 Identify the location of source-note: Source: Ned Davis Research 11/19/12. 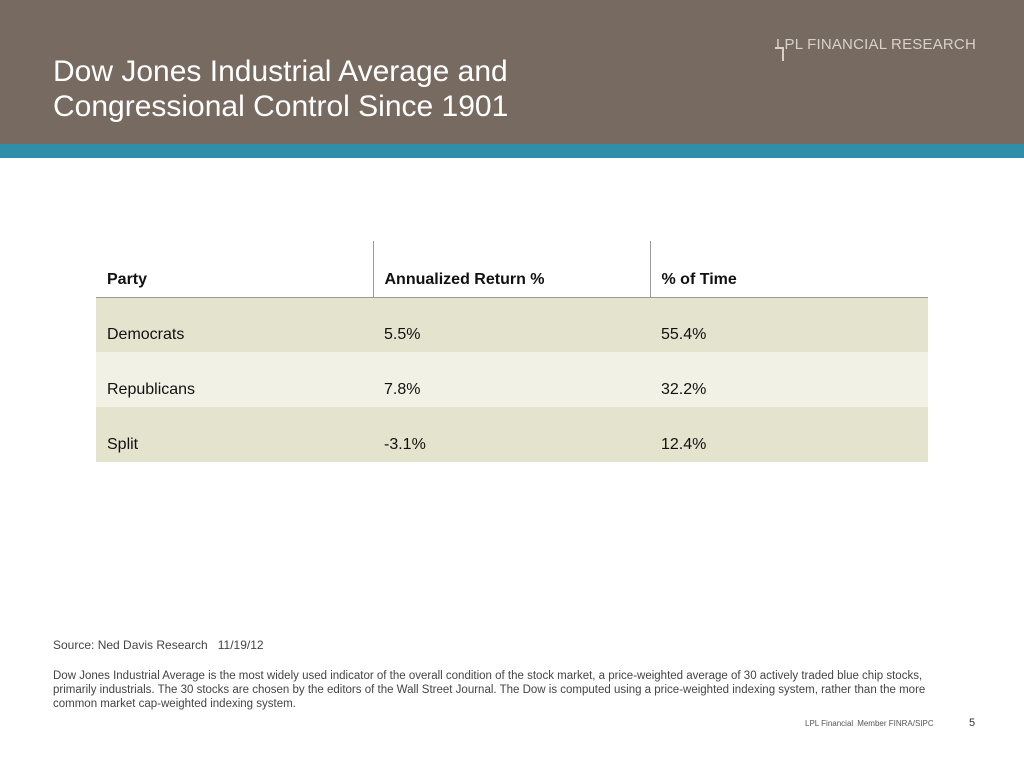
(158, 645).